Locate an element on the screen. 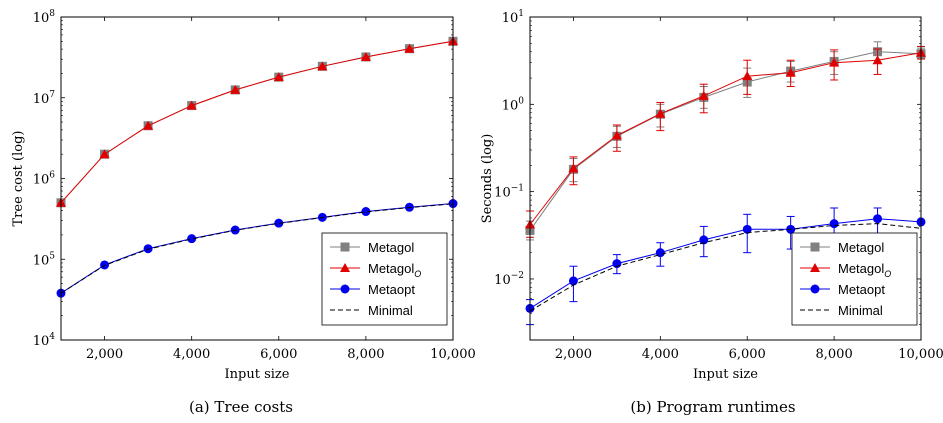  chart-caption: (b) Program runtimes is located at coordinates (712, 407).